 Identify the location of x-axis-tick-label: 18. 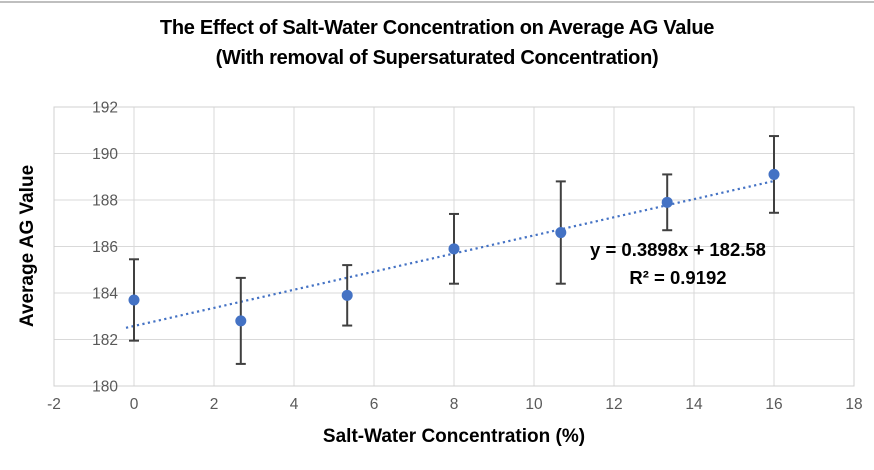
(853, 404).